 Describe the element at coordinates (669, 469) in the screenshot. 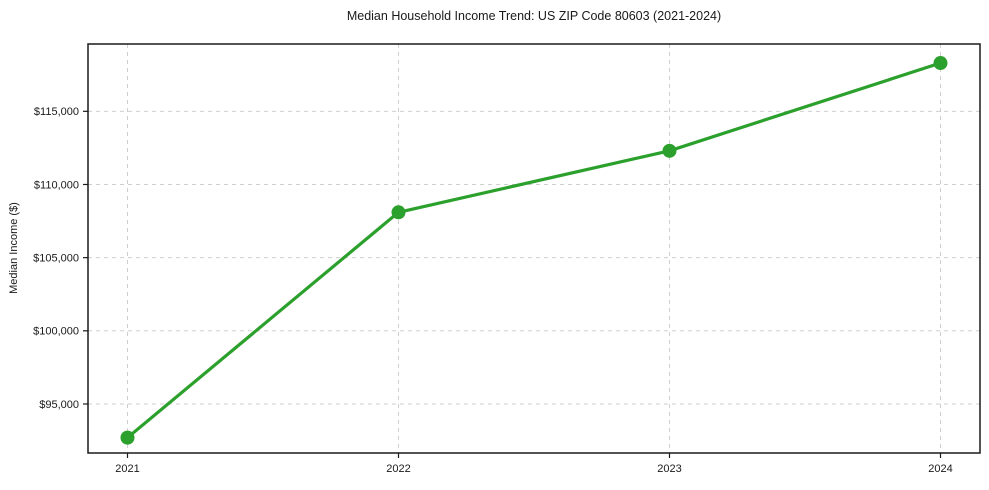

I see `x-tick-label: 2023` at that location.